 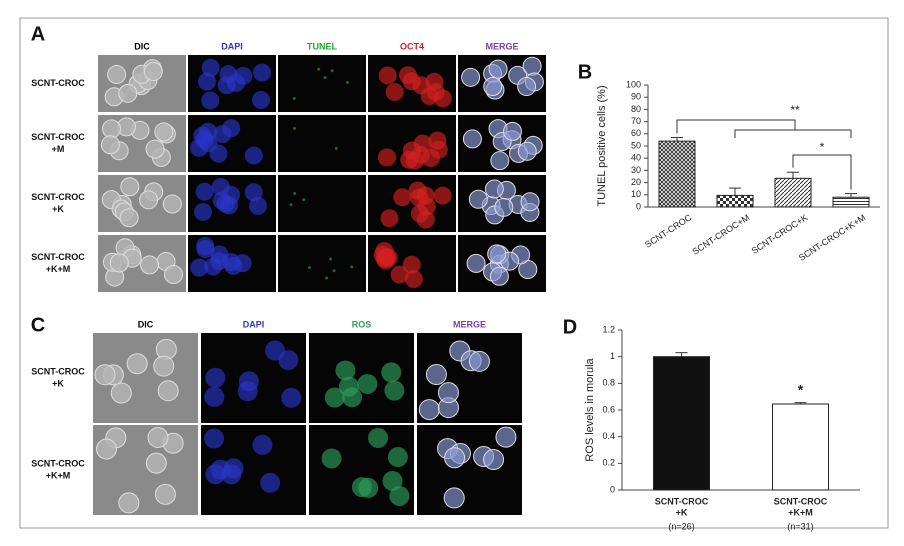 What do you see at coordinates (636, 133) in the screenshot?
I see `y-tick-label: 60` at bounding box center [636, 133].